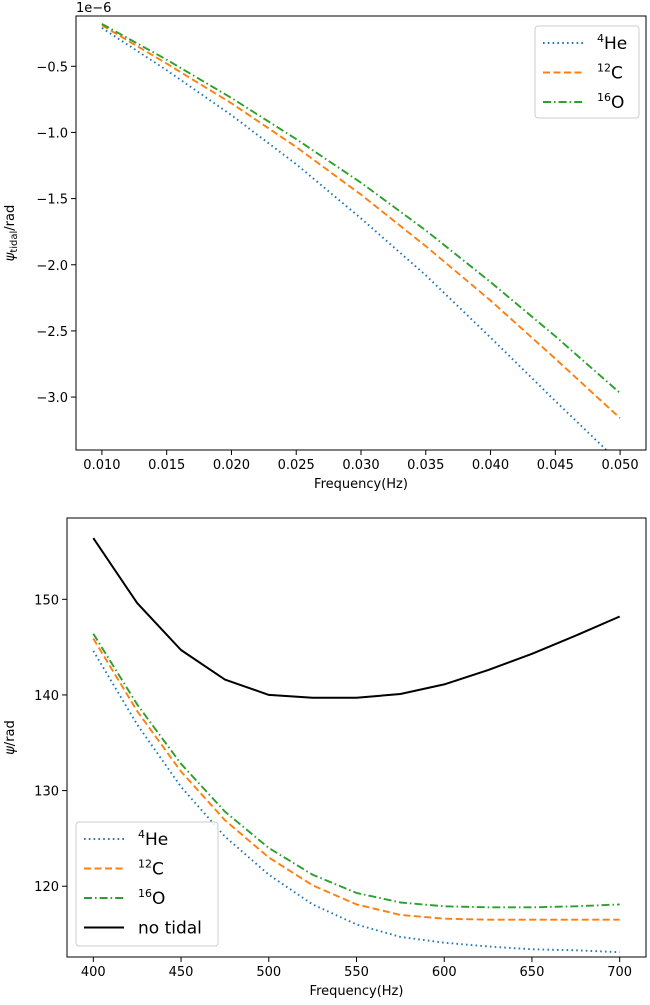 The image size is (650, 1005). I want to click on x-tick-label: 0.015, so click(166, 465).